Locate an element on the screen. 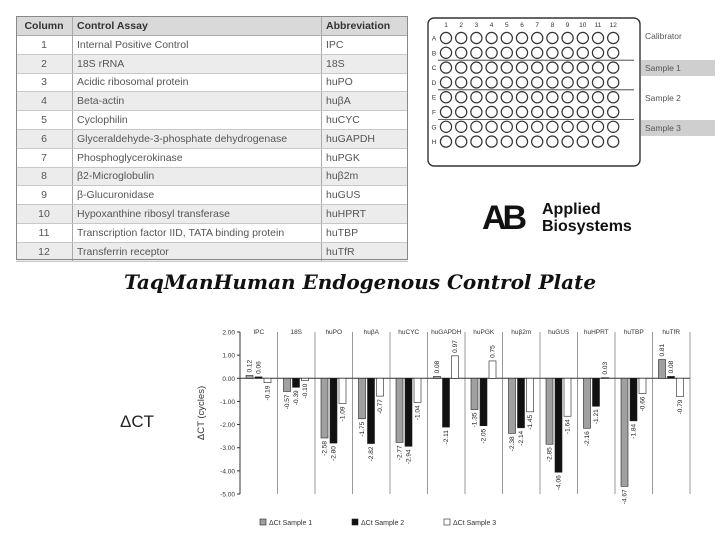 The image size is (720, 540). bar-value-label: -2.58 is located at coordinates (325, 448).